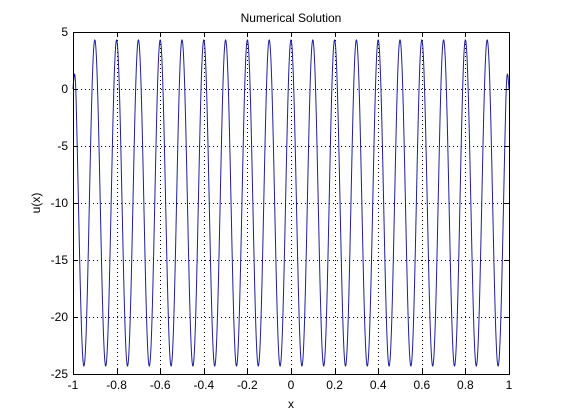  Describe the element at coordinates (60, 203) in the screenshot. I see `y-tick-label: -10` at that location.